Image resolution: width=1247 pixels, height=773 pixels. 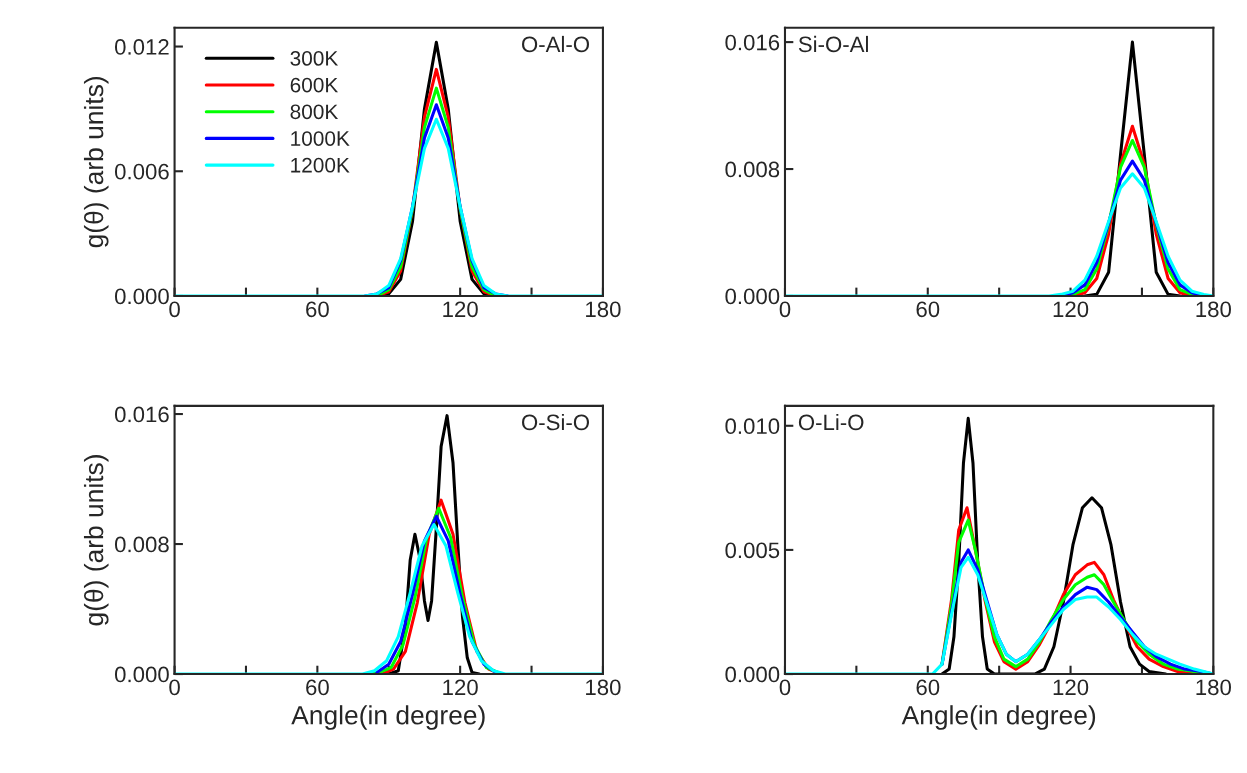 What do you see at coordinates (556, 422) in the screenshot?
I see `annotation: O-Si-O` at bounding box center [556, 422].